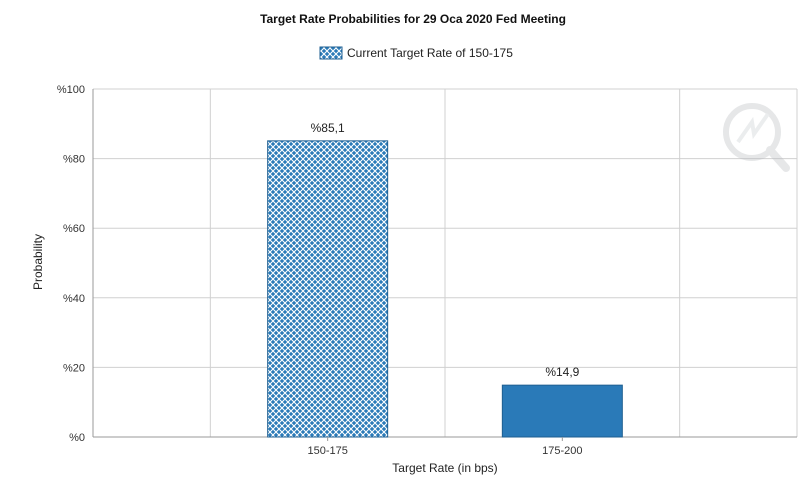 This screenshot has width=812, height=481. I want to click on data-label: %85,1, so click(328, 128).